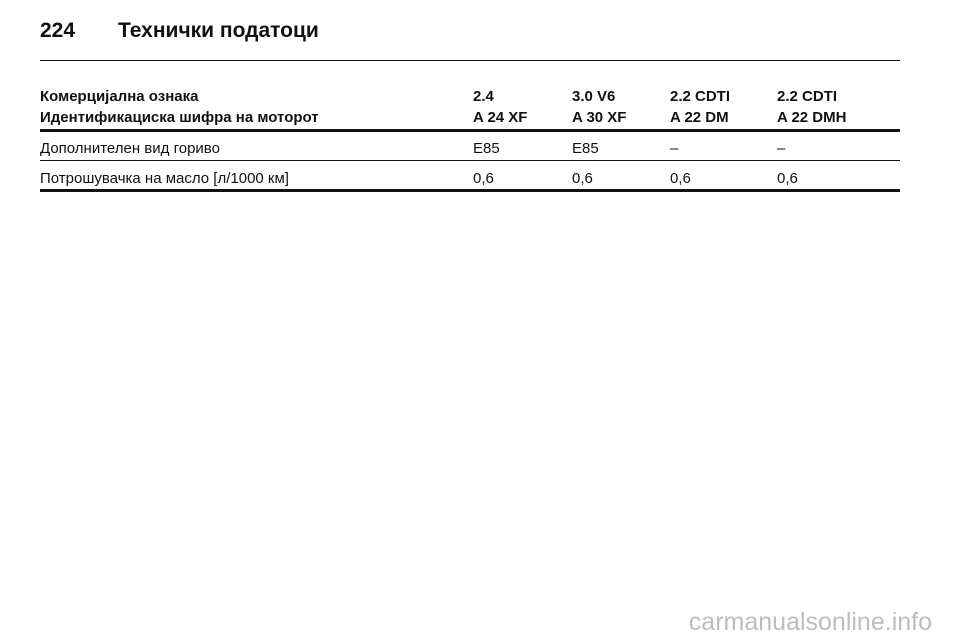 This screenshot has height=642, width=960. Describe the element at coordinates (483, 96) in the screenshot. I see `table-cell: 2.4` at that location.